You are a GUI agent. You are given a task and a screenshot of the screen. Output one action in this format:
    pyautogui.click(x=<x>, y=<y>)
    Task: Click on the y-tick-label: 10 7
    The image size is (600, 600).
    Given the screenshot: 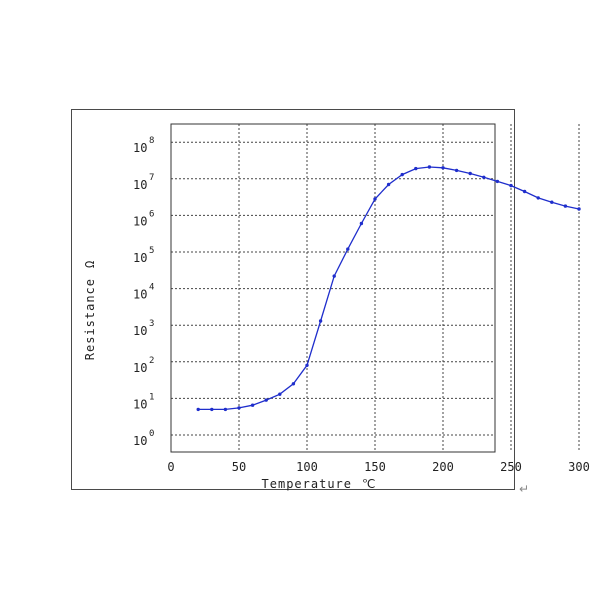 What is the action you would take?
    pyautogui.click(x=143, y=182)
    